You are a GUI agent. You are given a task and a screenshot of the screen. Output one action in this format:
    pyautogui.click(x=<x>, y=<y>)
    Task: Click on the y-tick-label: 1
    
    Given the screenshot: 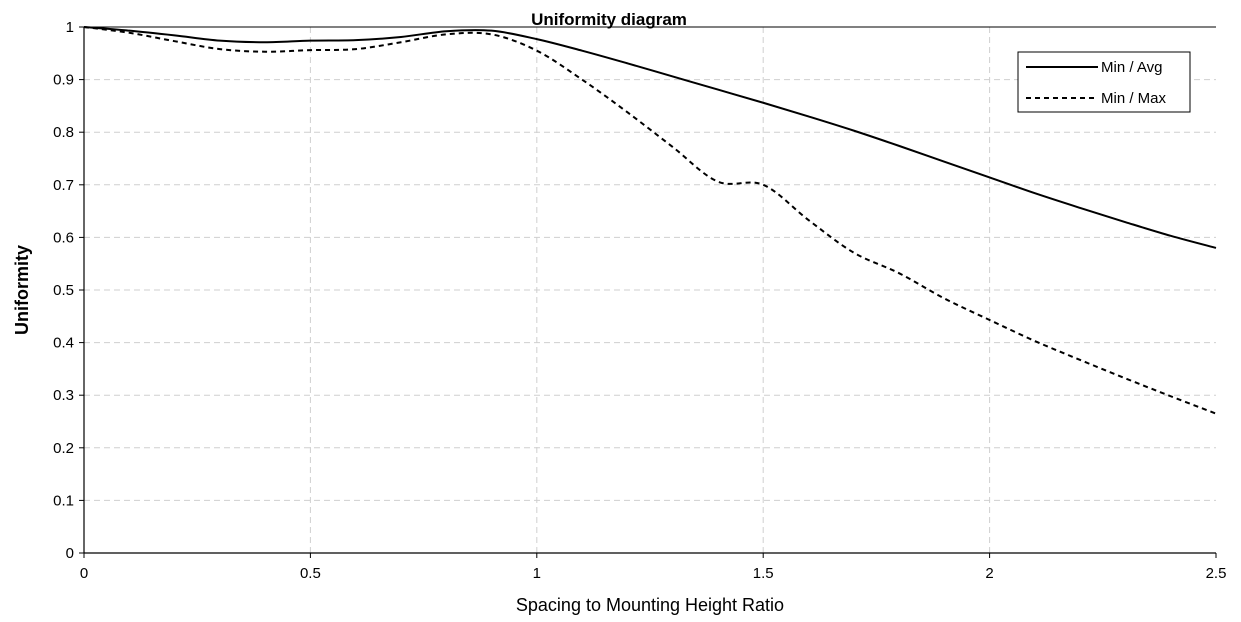 What is the action you would take?
    pyautogui.click(x=70, y=27)
    